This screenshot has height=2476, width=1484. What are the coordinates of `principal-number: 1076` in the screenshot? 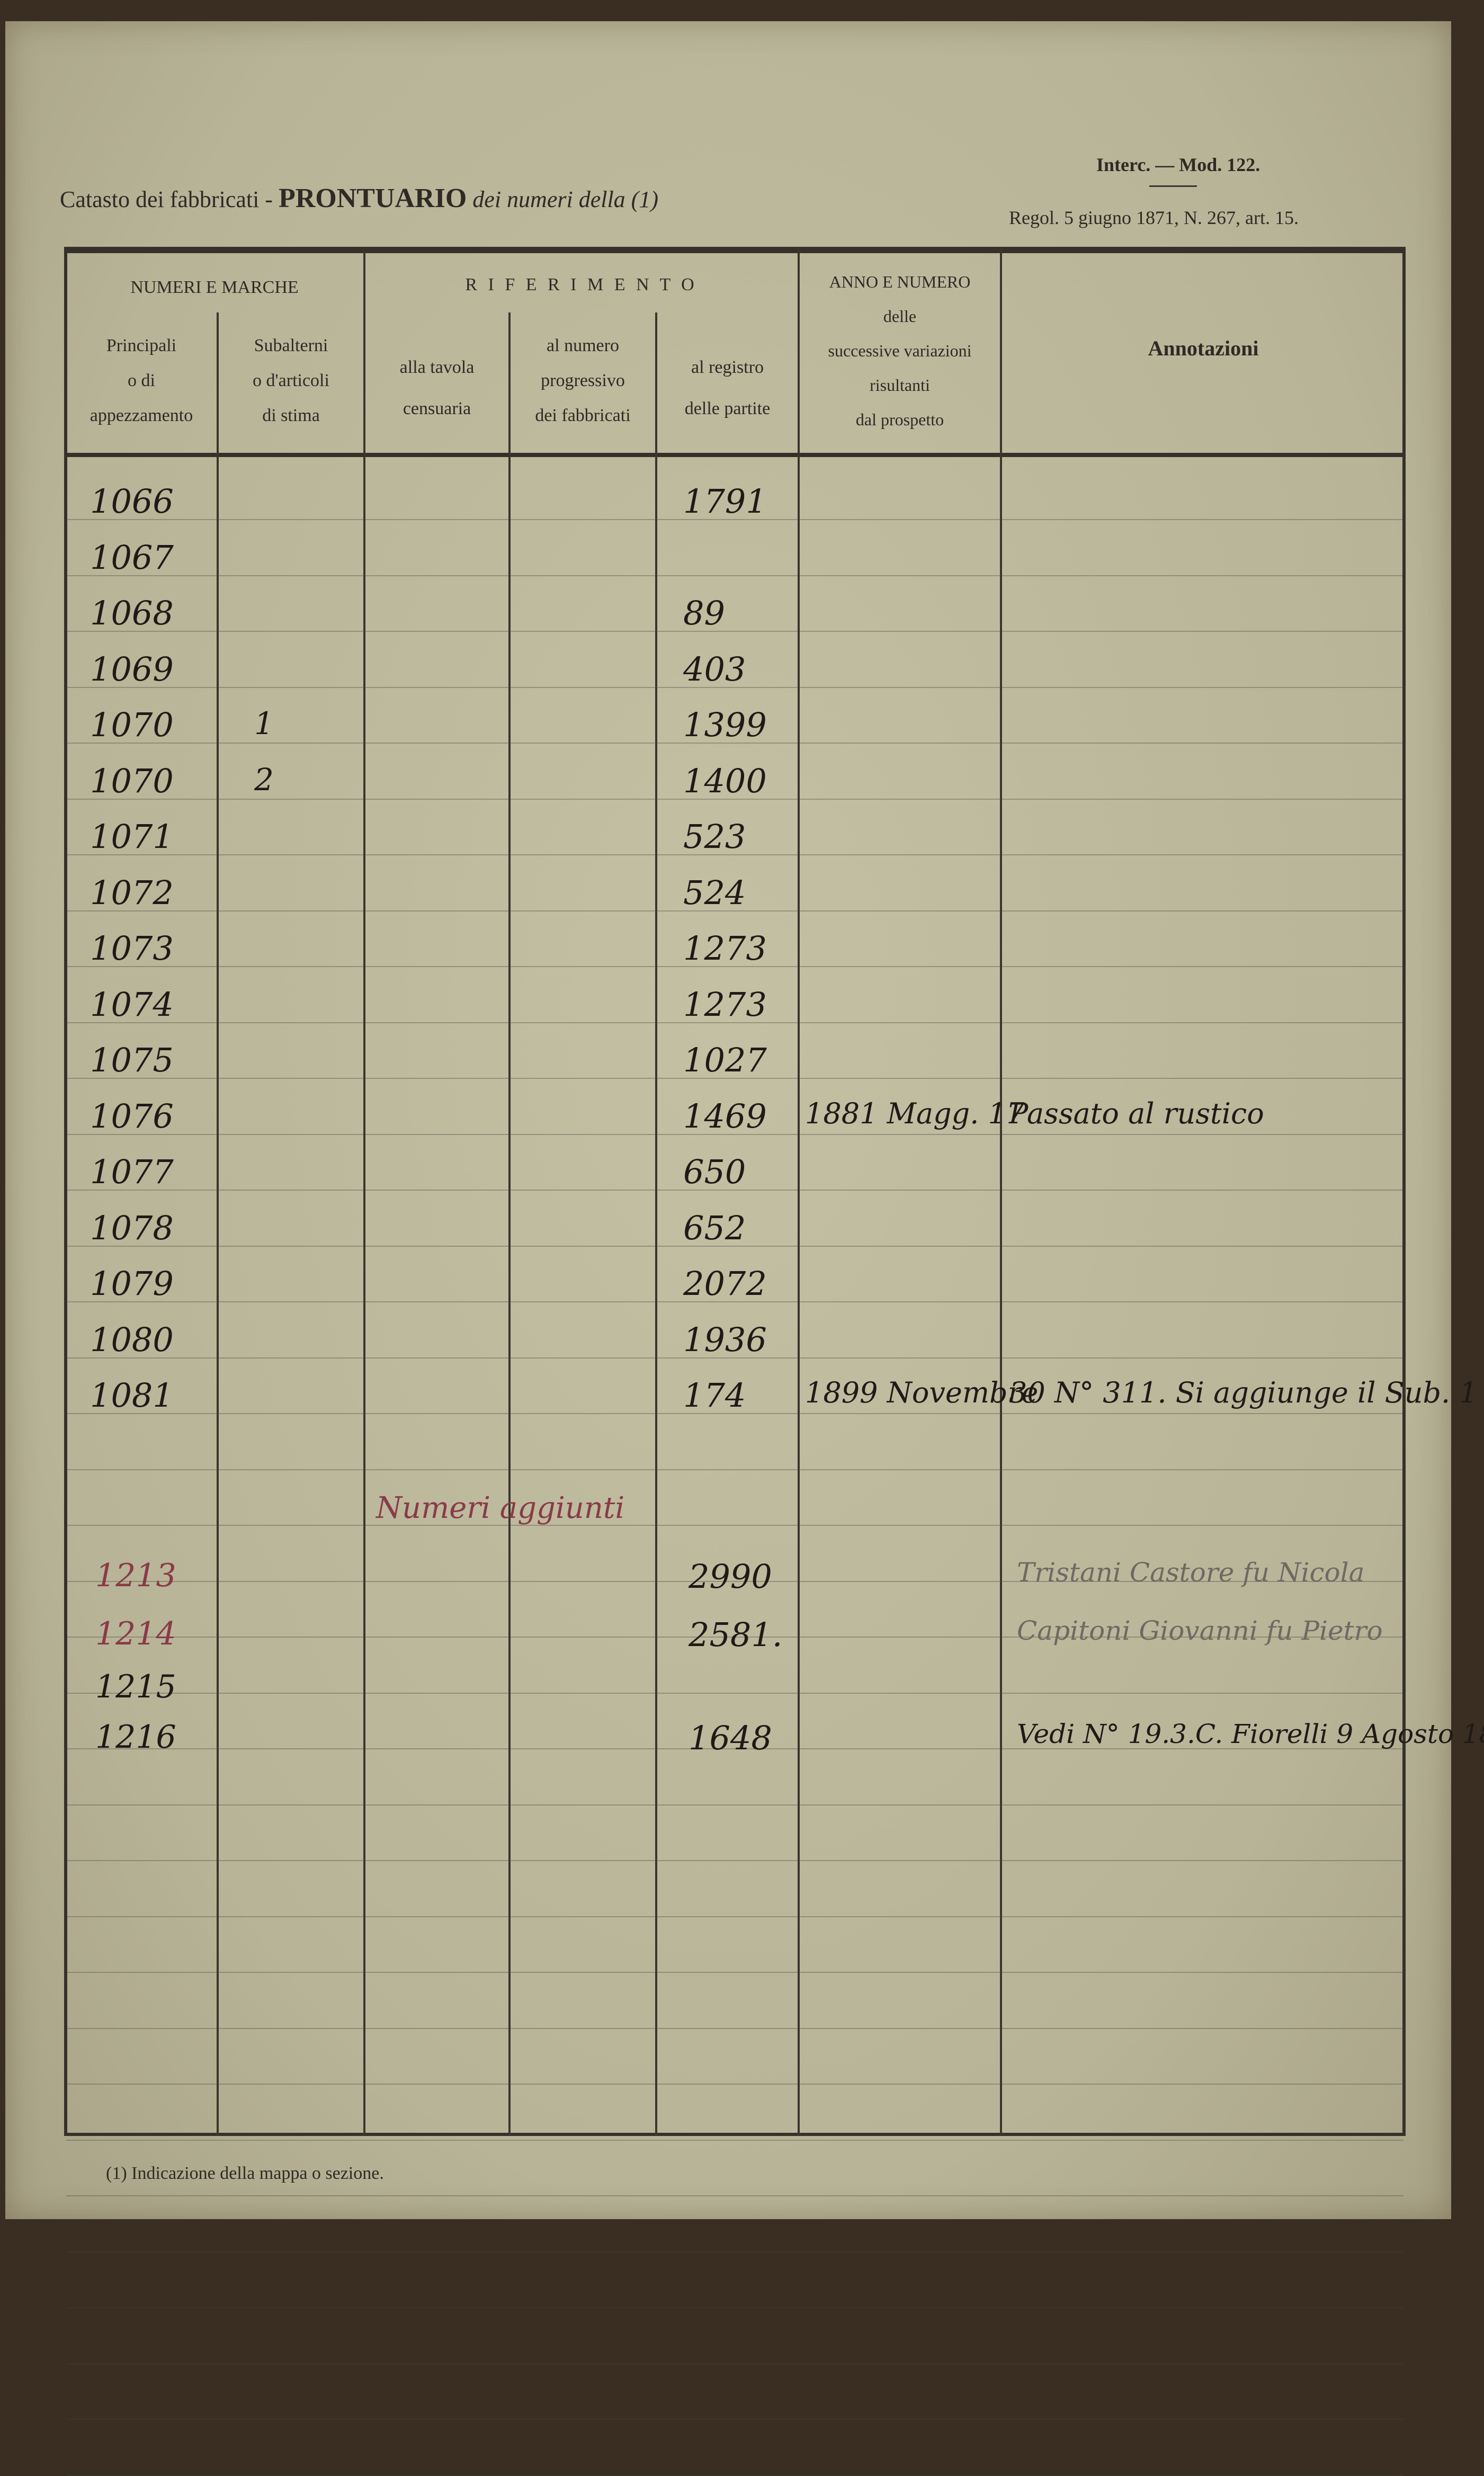 It's located at (132, 1116).